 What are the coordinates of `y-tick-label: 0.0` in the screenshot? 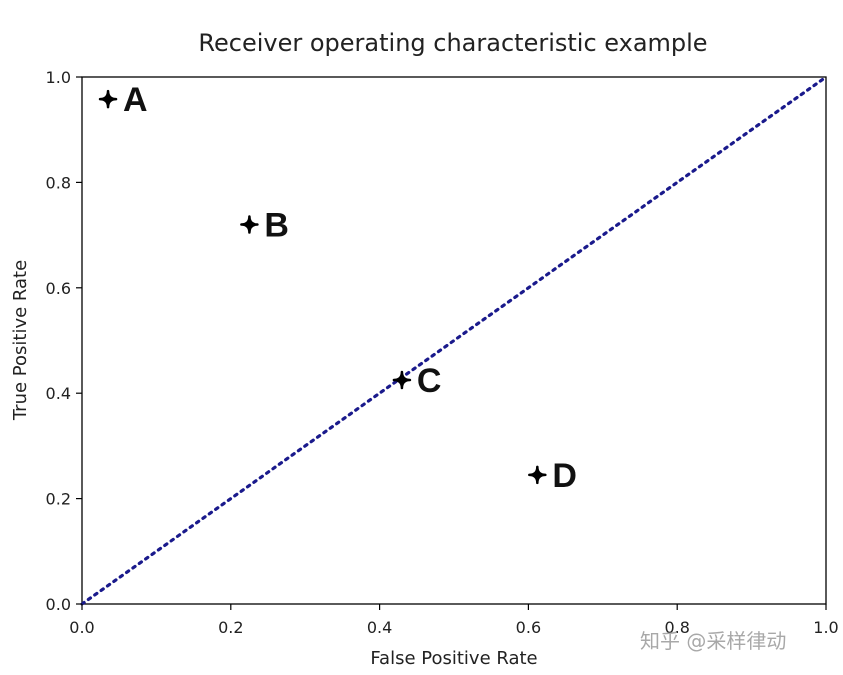 It's located at (58, 604).